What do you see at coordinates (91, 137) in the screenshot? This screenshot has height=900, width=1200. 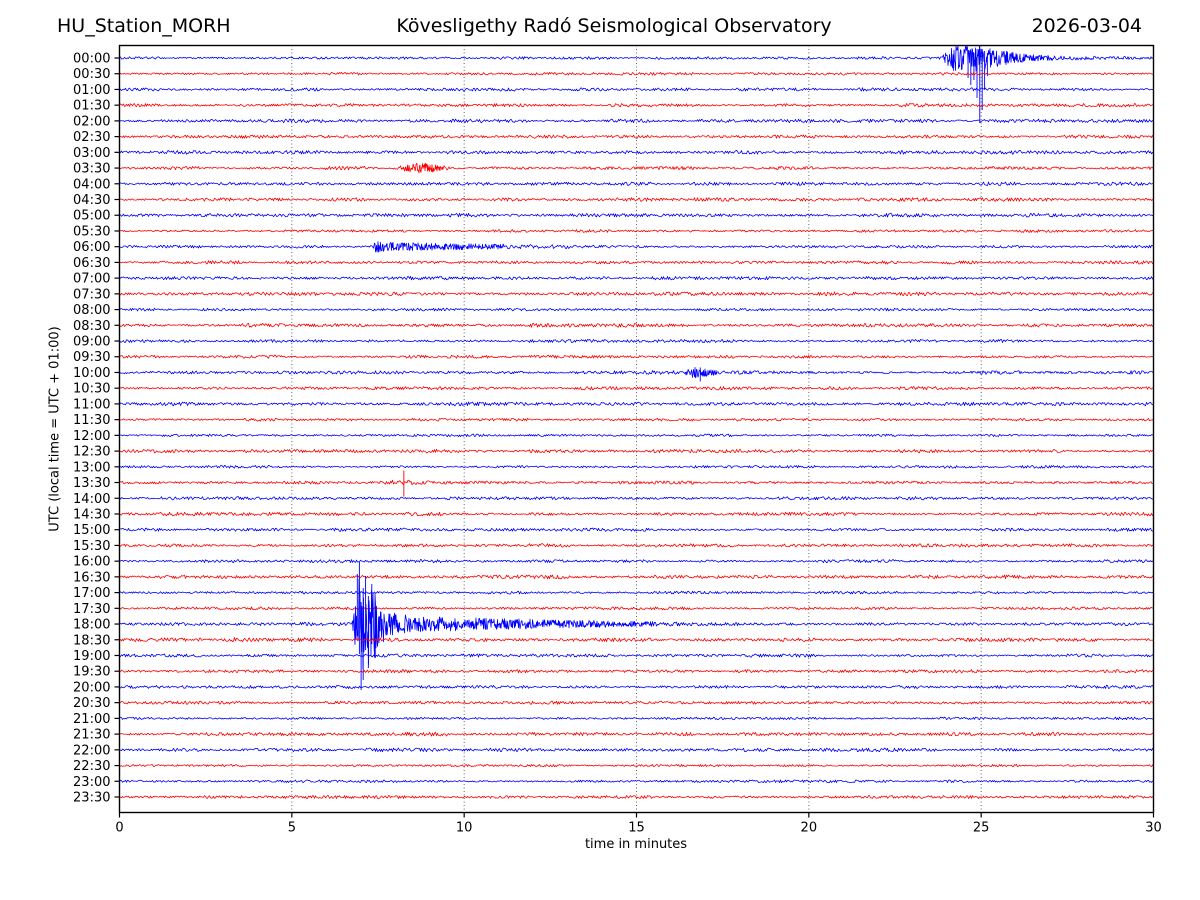 I see `y-tick-label: 02:30` at bounding box center [91, 137].